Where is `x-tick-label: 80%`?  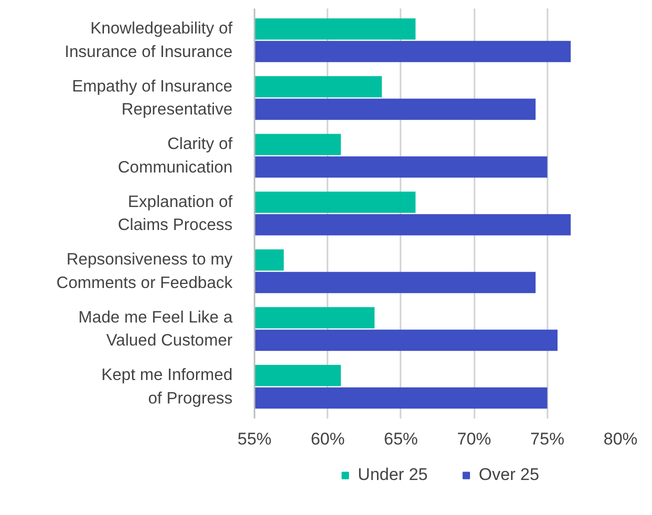
x-tick-label: 80% is located at coordinates (620, 439).